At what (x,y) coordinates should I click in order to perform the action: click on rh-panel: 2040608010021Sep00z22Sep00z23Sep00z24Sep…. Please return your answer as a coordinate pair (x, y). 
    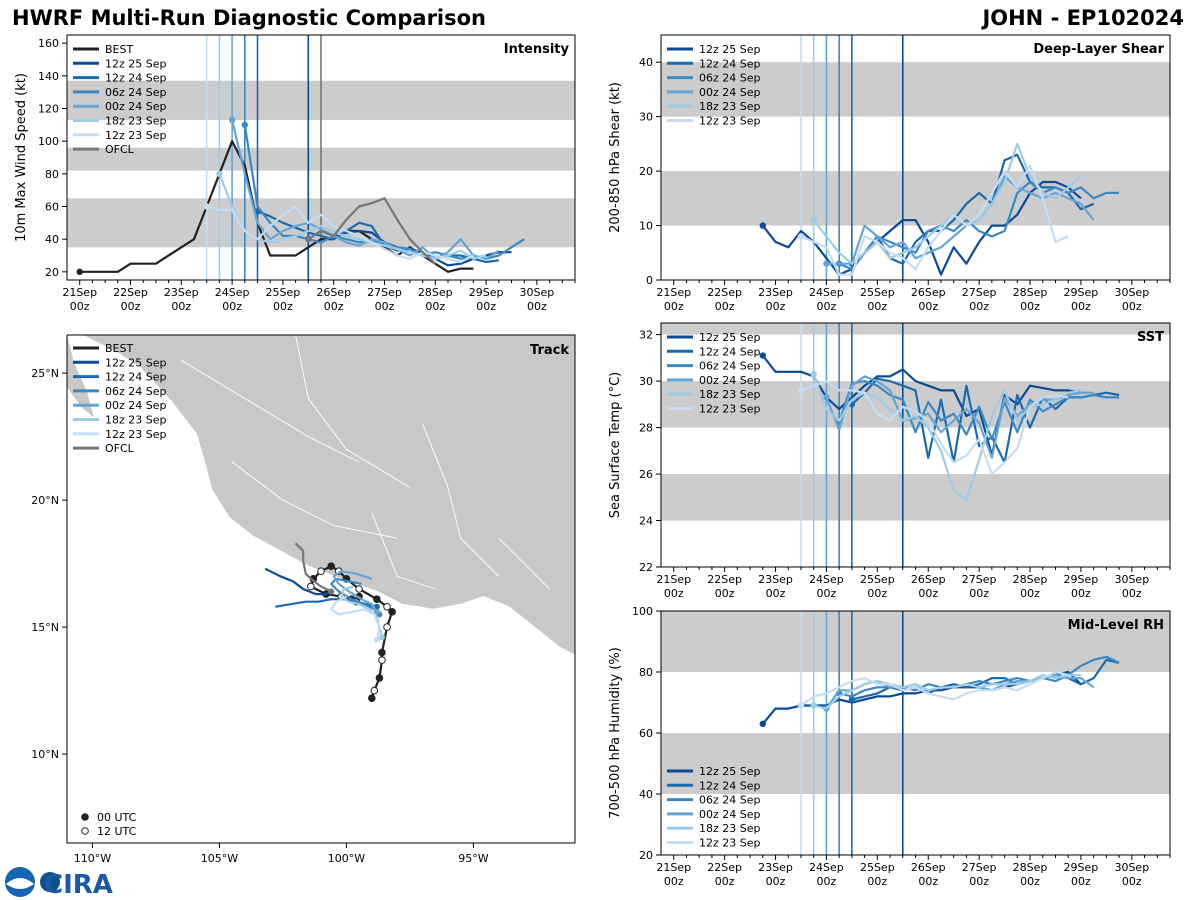
    Looking at the image, I should click on (889, 746).